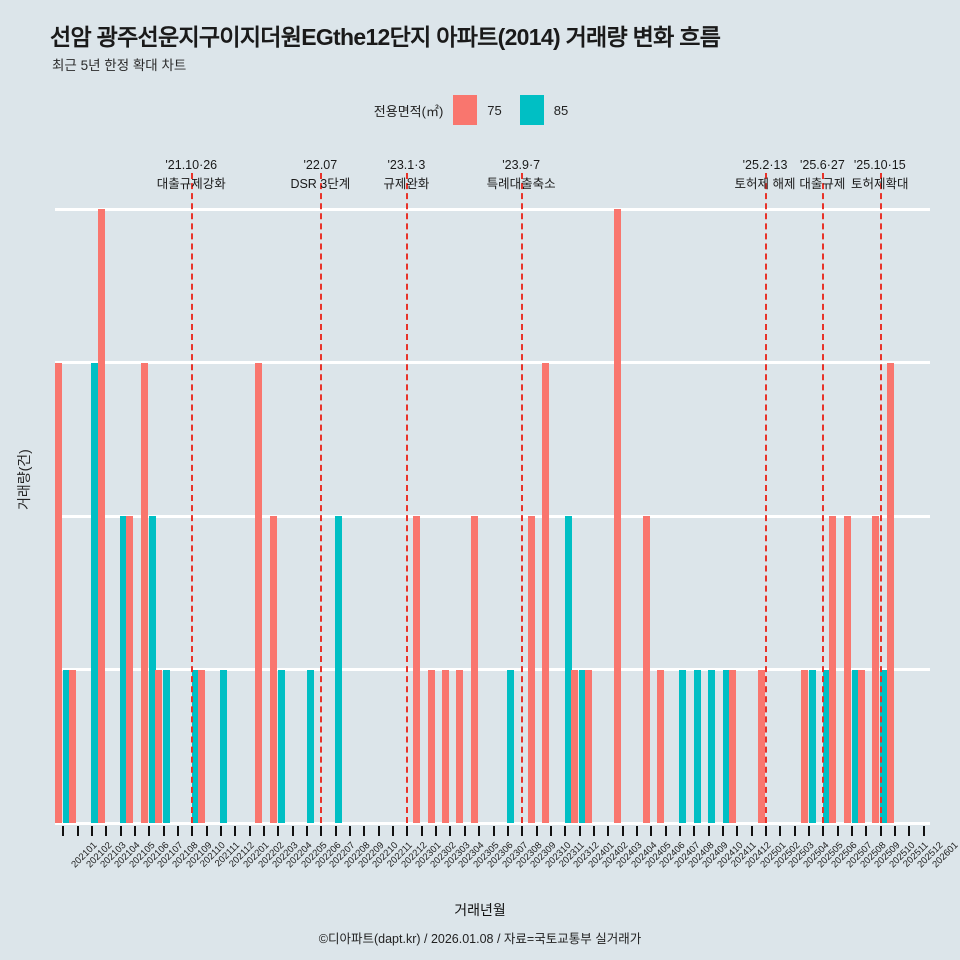  I want to click on annotation-text: 토허제 해제, so click(765, 184).